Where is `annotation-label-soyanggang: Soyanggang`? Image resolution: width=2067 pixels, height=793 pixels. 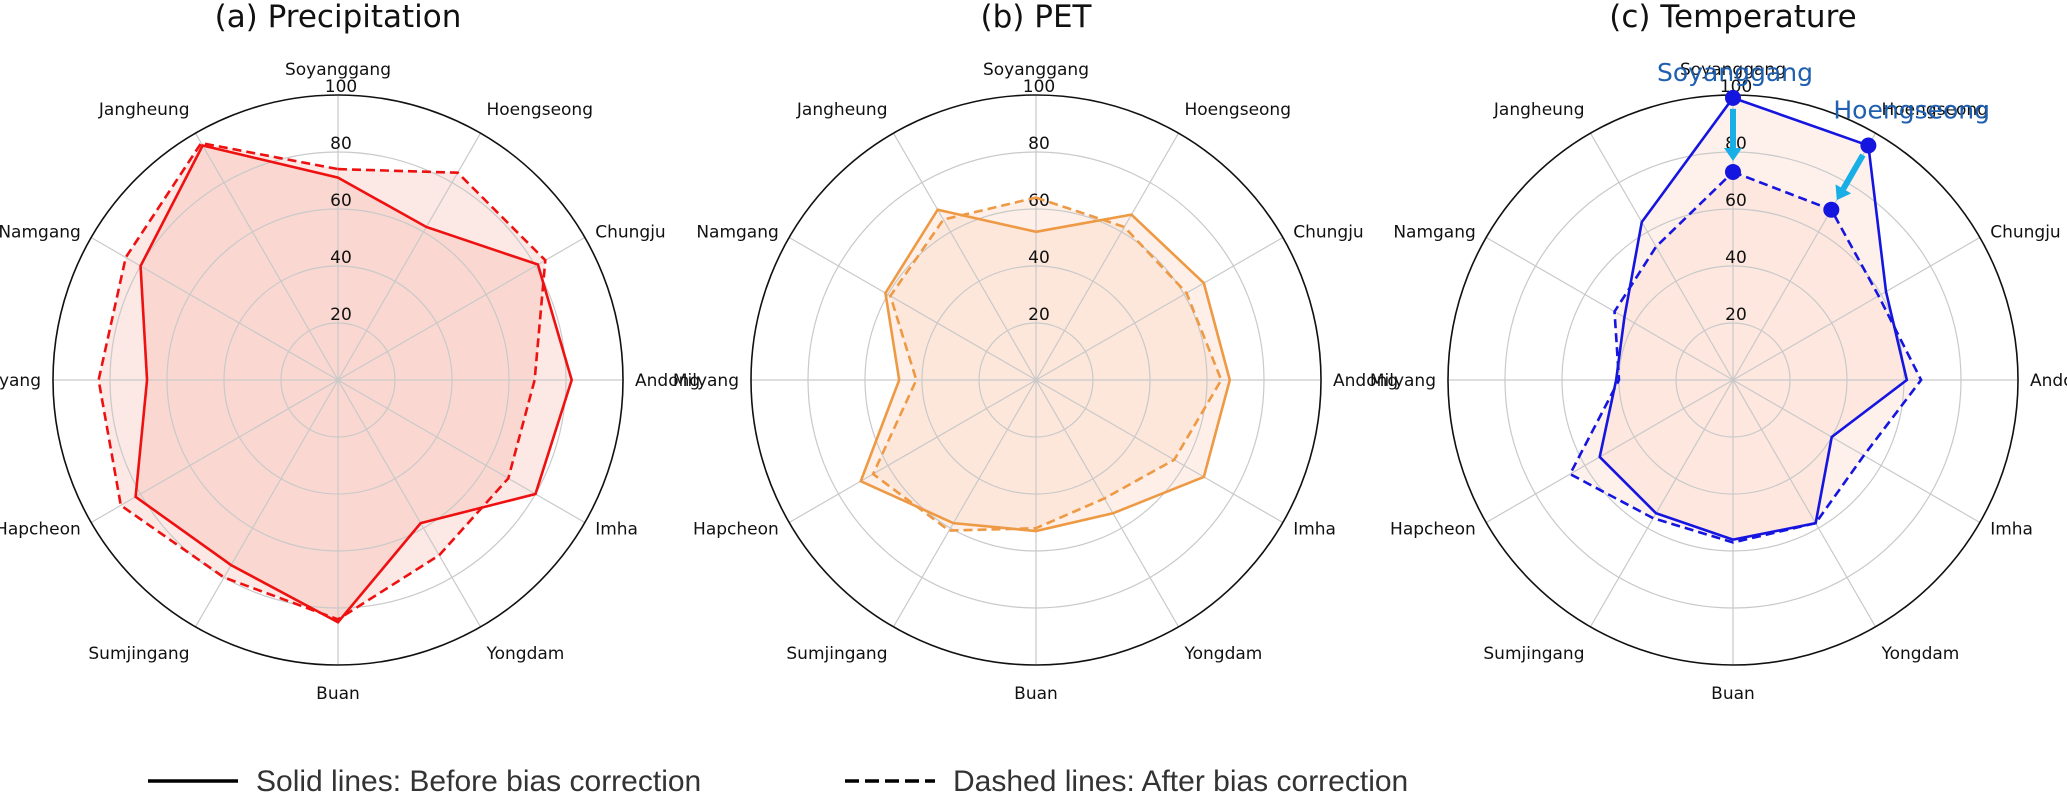 annotation-label-soyanggang: Soyanggang is located at coordinates (1735, 72).